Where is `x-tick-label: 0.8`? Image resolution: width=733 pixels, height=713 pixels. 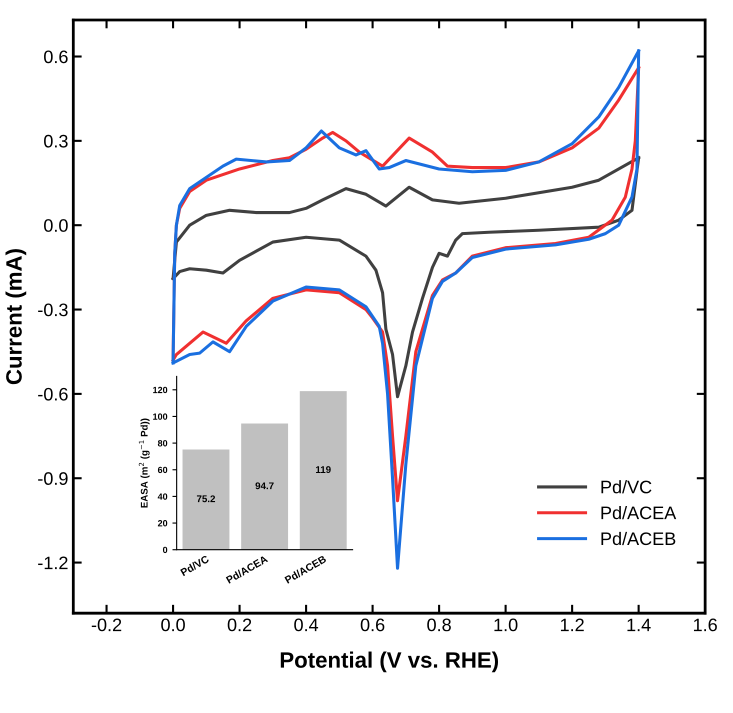 x-tick-label: 0.8 is located at coordinates (439, 625).